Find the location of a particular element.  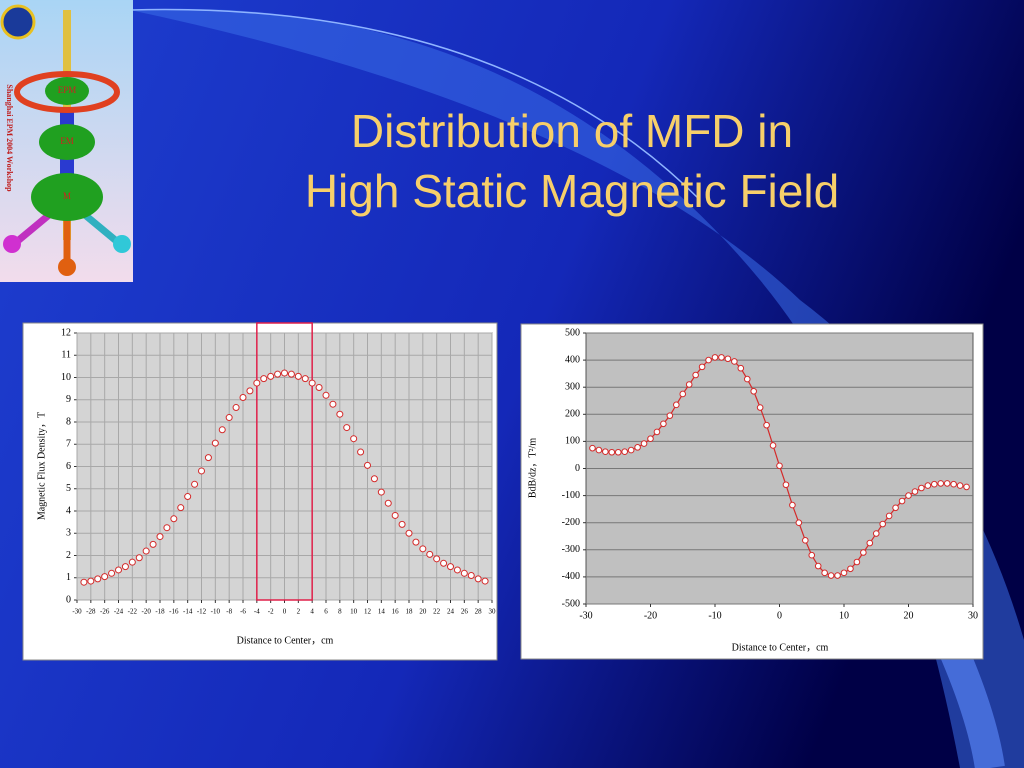

x-tick-label: -8 is located at coordinates (229, 612).